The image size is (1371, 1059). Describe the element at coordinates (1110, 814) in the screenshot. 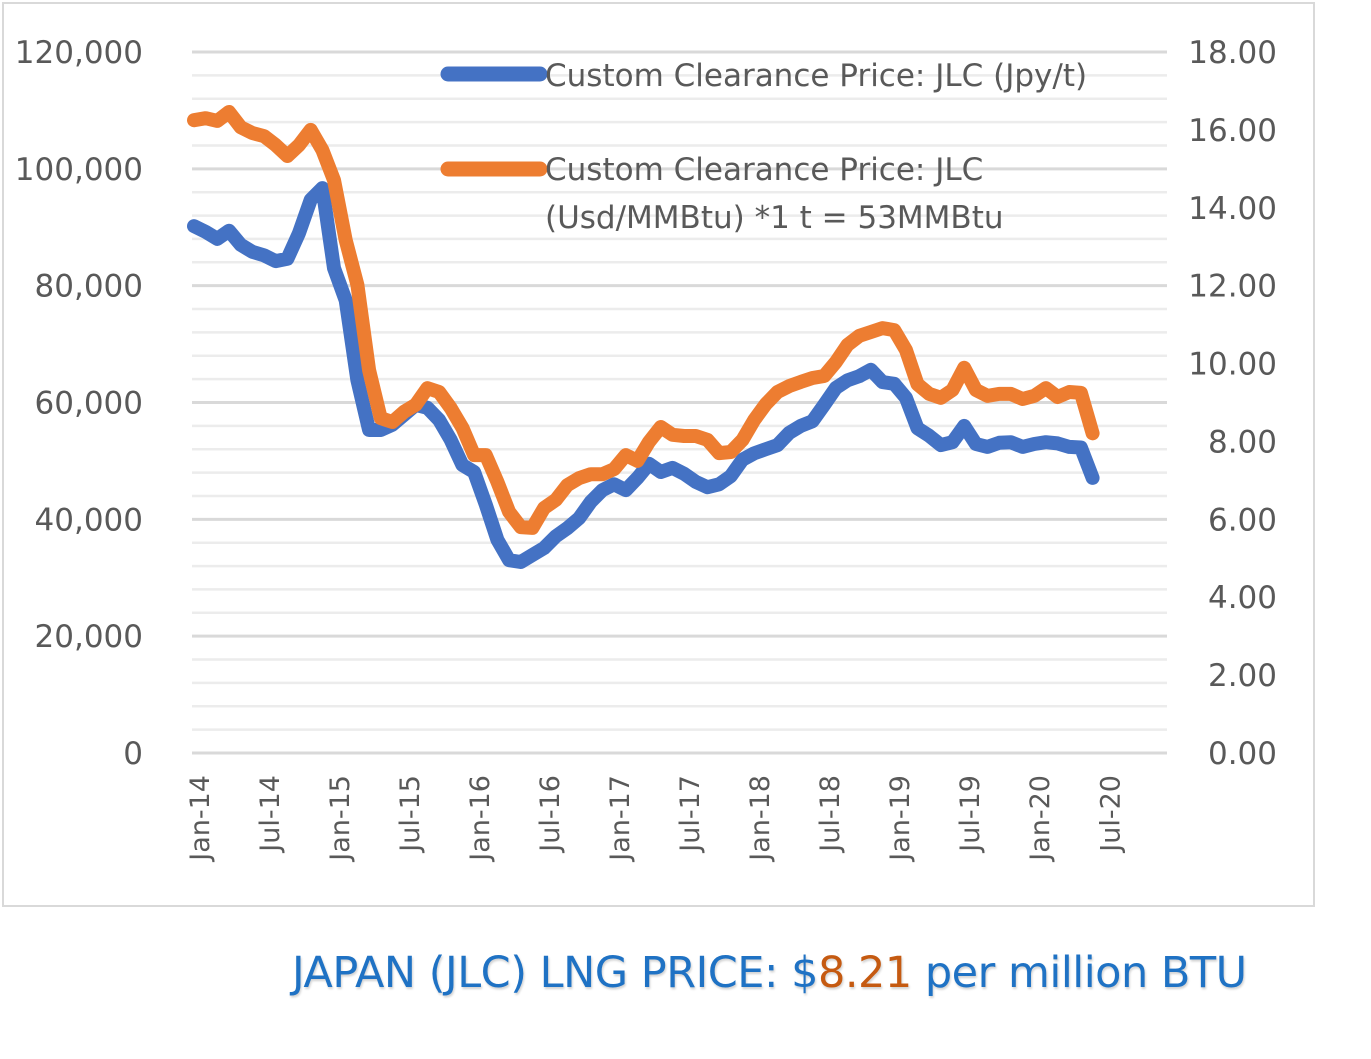

I see `x-axis-tick-label: Jul-20` at that location.